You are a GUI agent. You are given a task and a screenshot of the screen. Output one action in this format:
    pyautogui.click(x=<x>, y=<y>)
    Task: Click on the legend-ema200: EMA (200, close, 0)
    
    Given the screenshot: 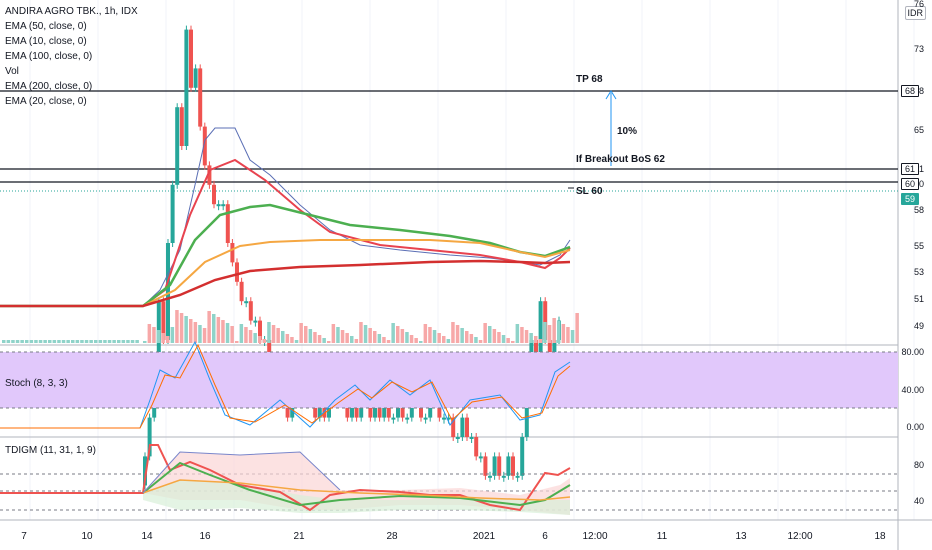 What is the action you would take?
    pyautogui.click(x=49, y=86)
    